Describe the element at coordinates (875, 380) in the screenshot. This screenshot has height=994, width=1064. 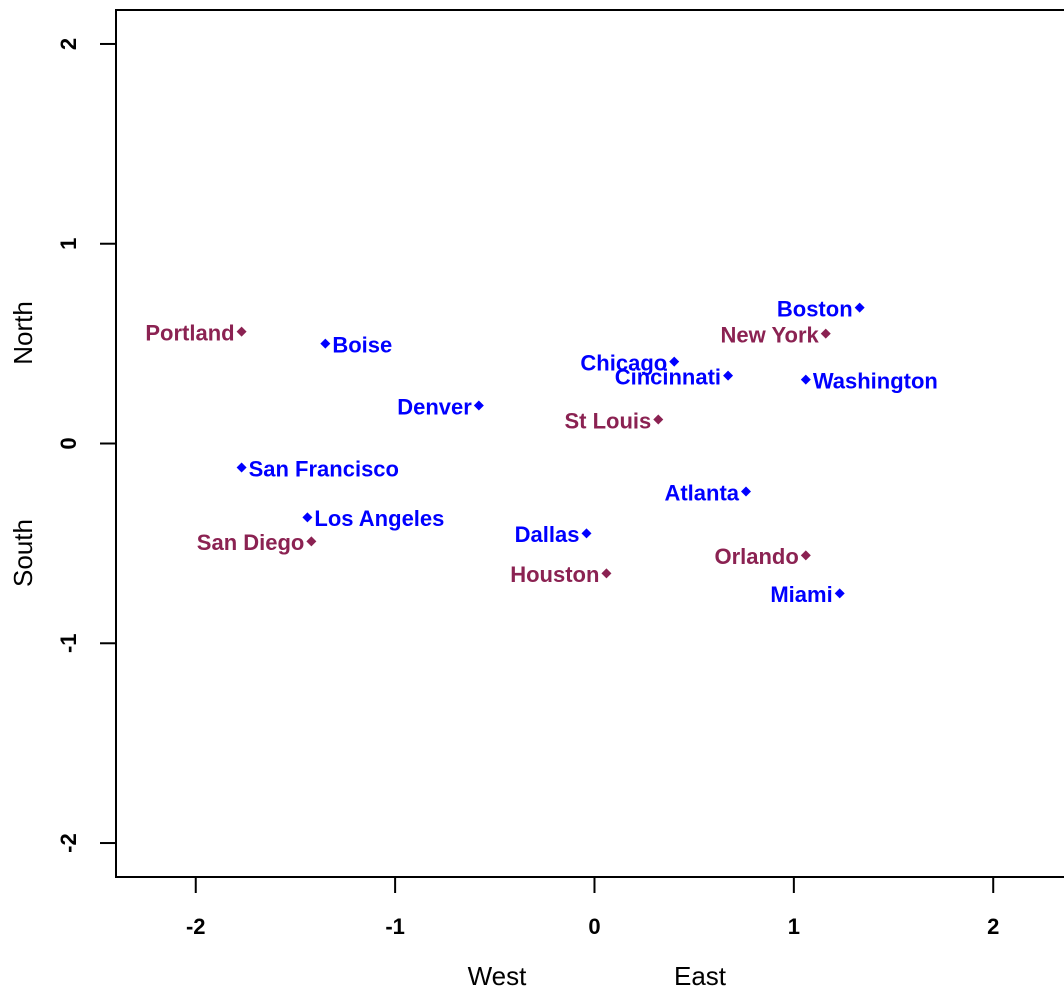
I see `point-label: Washington` at that location.